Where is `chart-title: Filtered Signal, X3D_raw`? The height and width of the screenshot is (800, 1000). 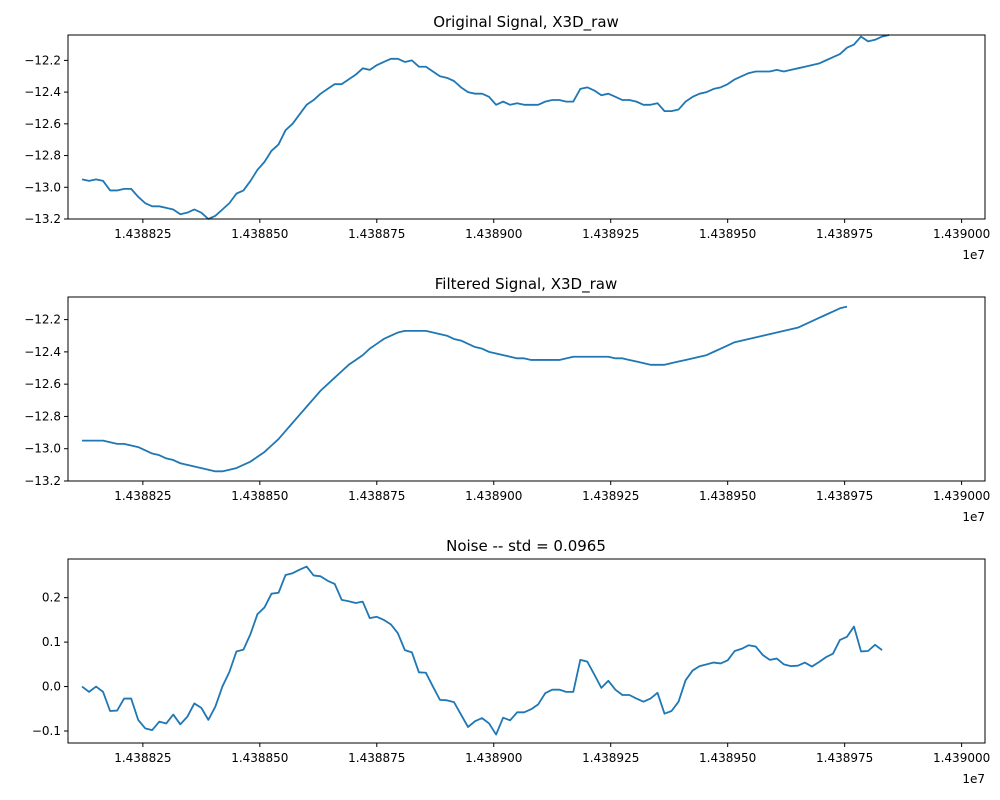 chart-title: Filtered Signal, X3D_raw is located at coordinates (526, 284).